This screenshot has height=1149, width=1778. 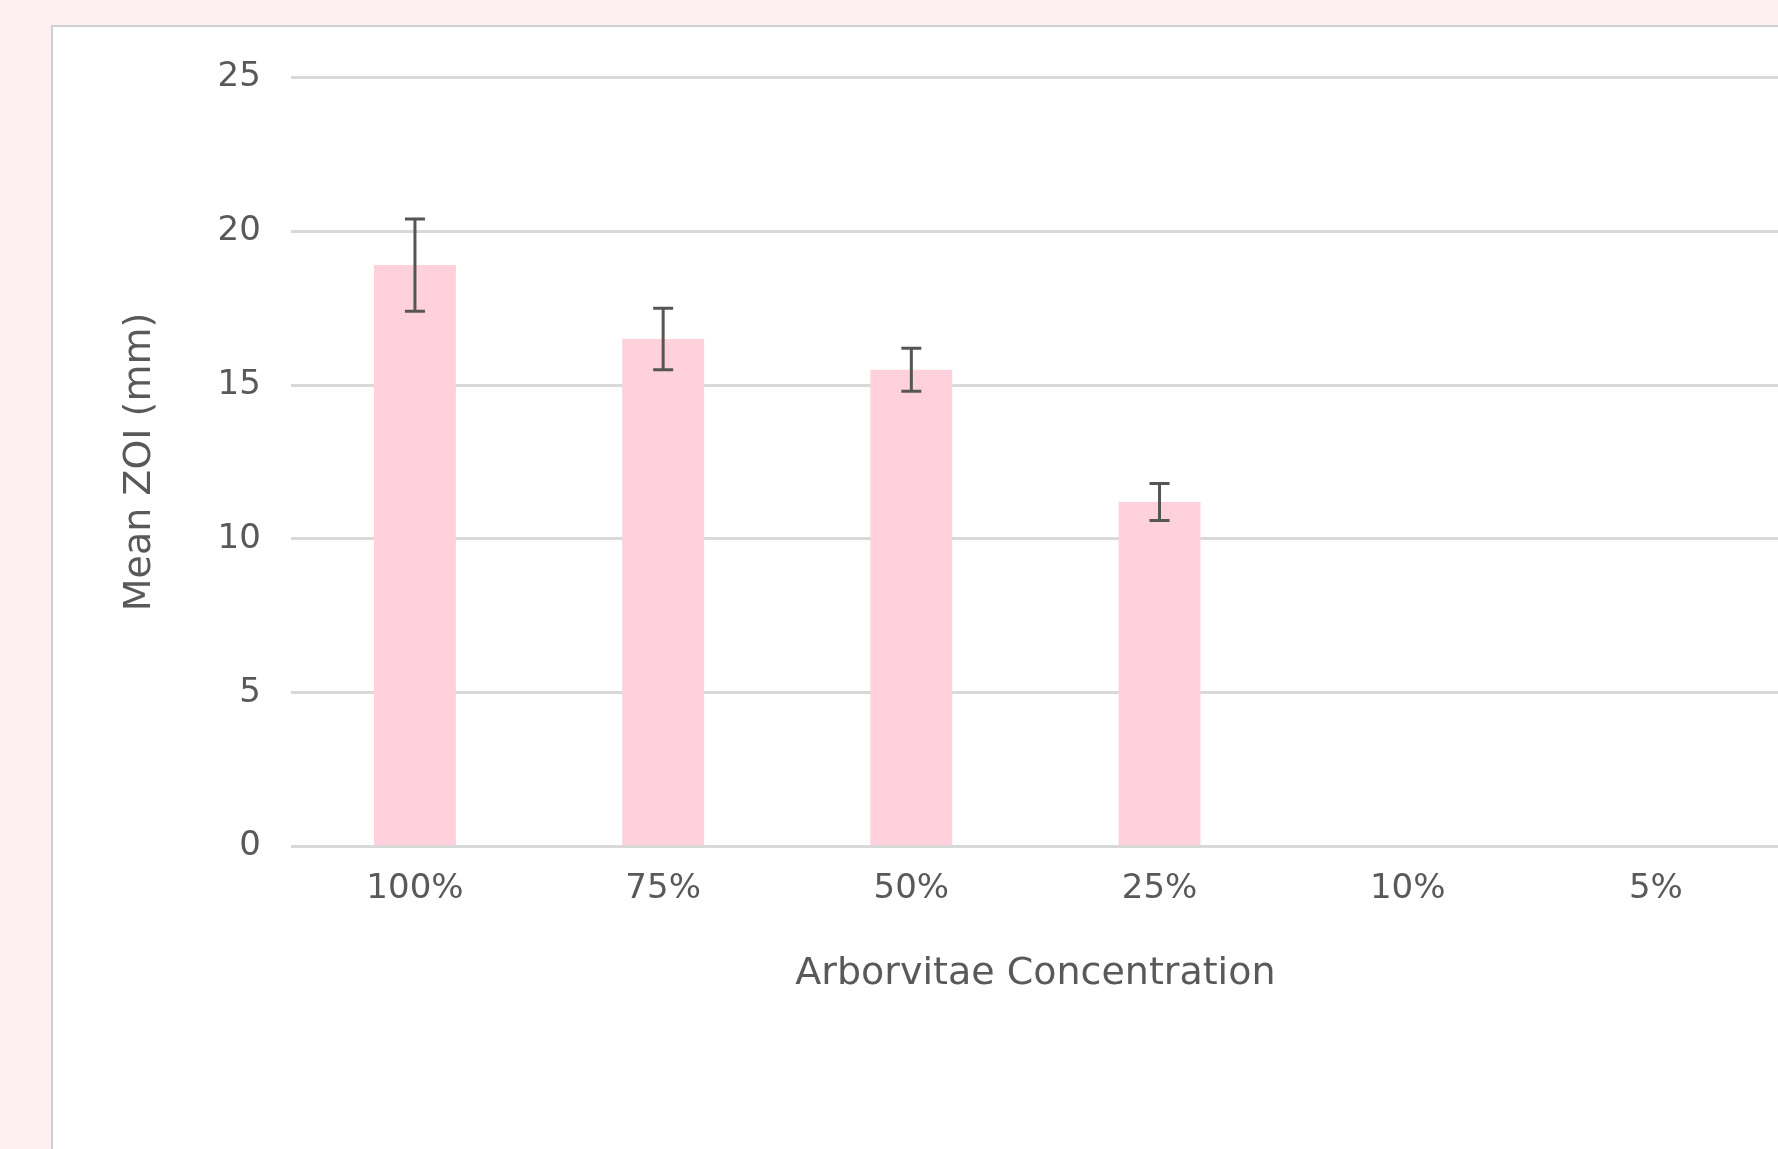 What do you see at coordinates (136, 462) in the screenshot?
I see `y-axis-title: Mean ZOI (mm)` at bounding box center [136, 462].